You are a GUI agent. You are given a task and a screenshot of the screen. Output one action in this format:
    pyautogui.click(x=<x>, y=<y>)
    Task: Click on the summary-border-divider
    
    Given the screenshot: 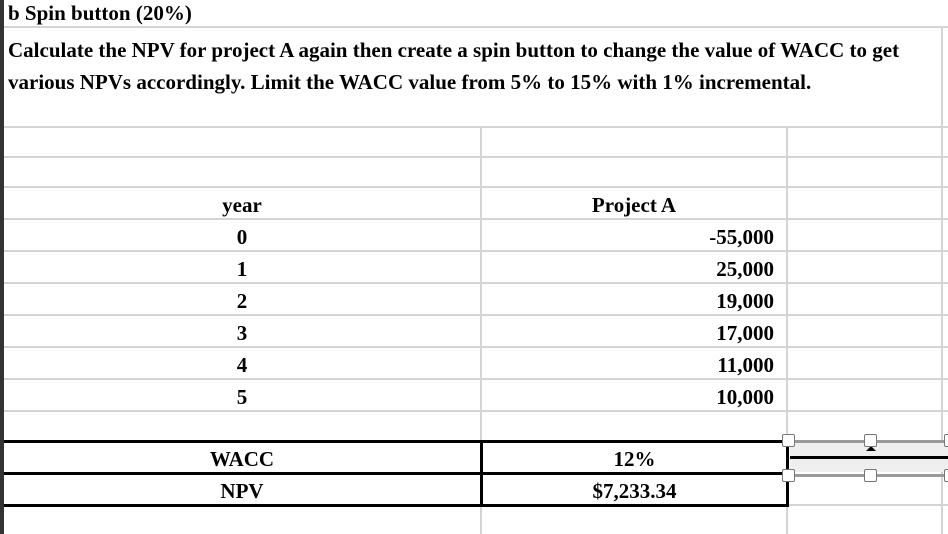 What is the action you would take?
    pyautogui.click(x=481, y=473)
    